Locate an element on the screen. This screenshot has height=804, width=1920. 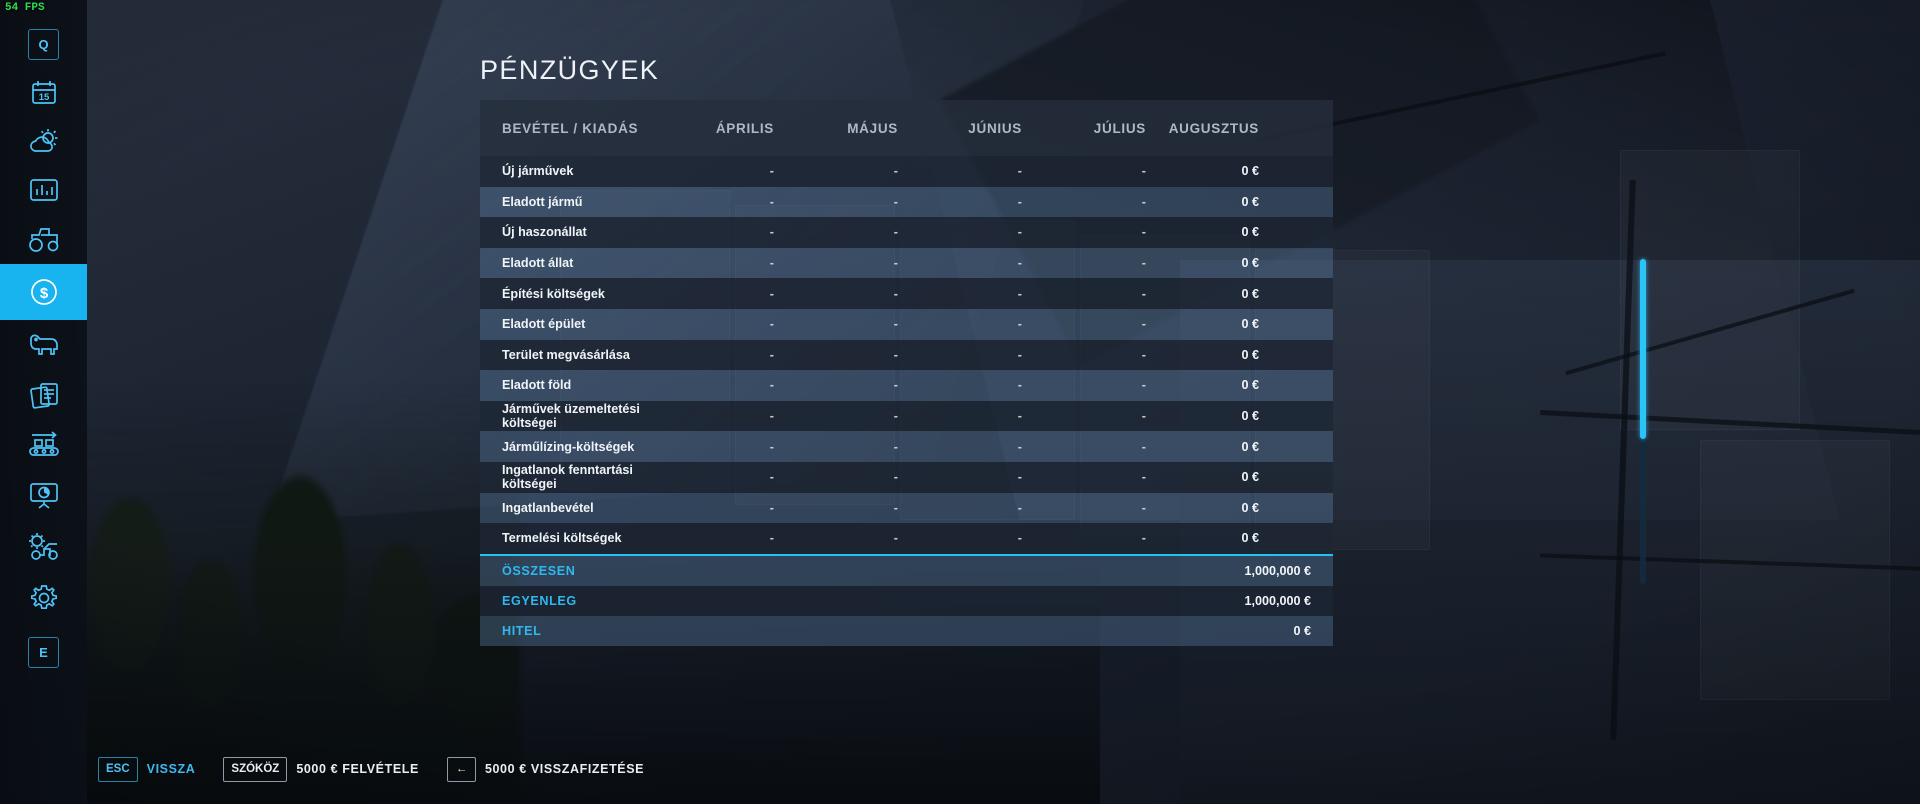
row-label: Ingatlanbevétel is located at coordinates (548, 507).